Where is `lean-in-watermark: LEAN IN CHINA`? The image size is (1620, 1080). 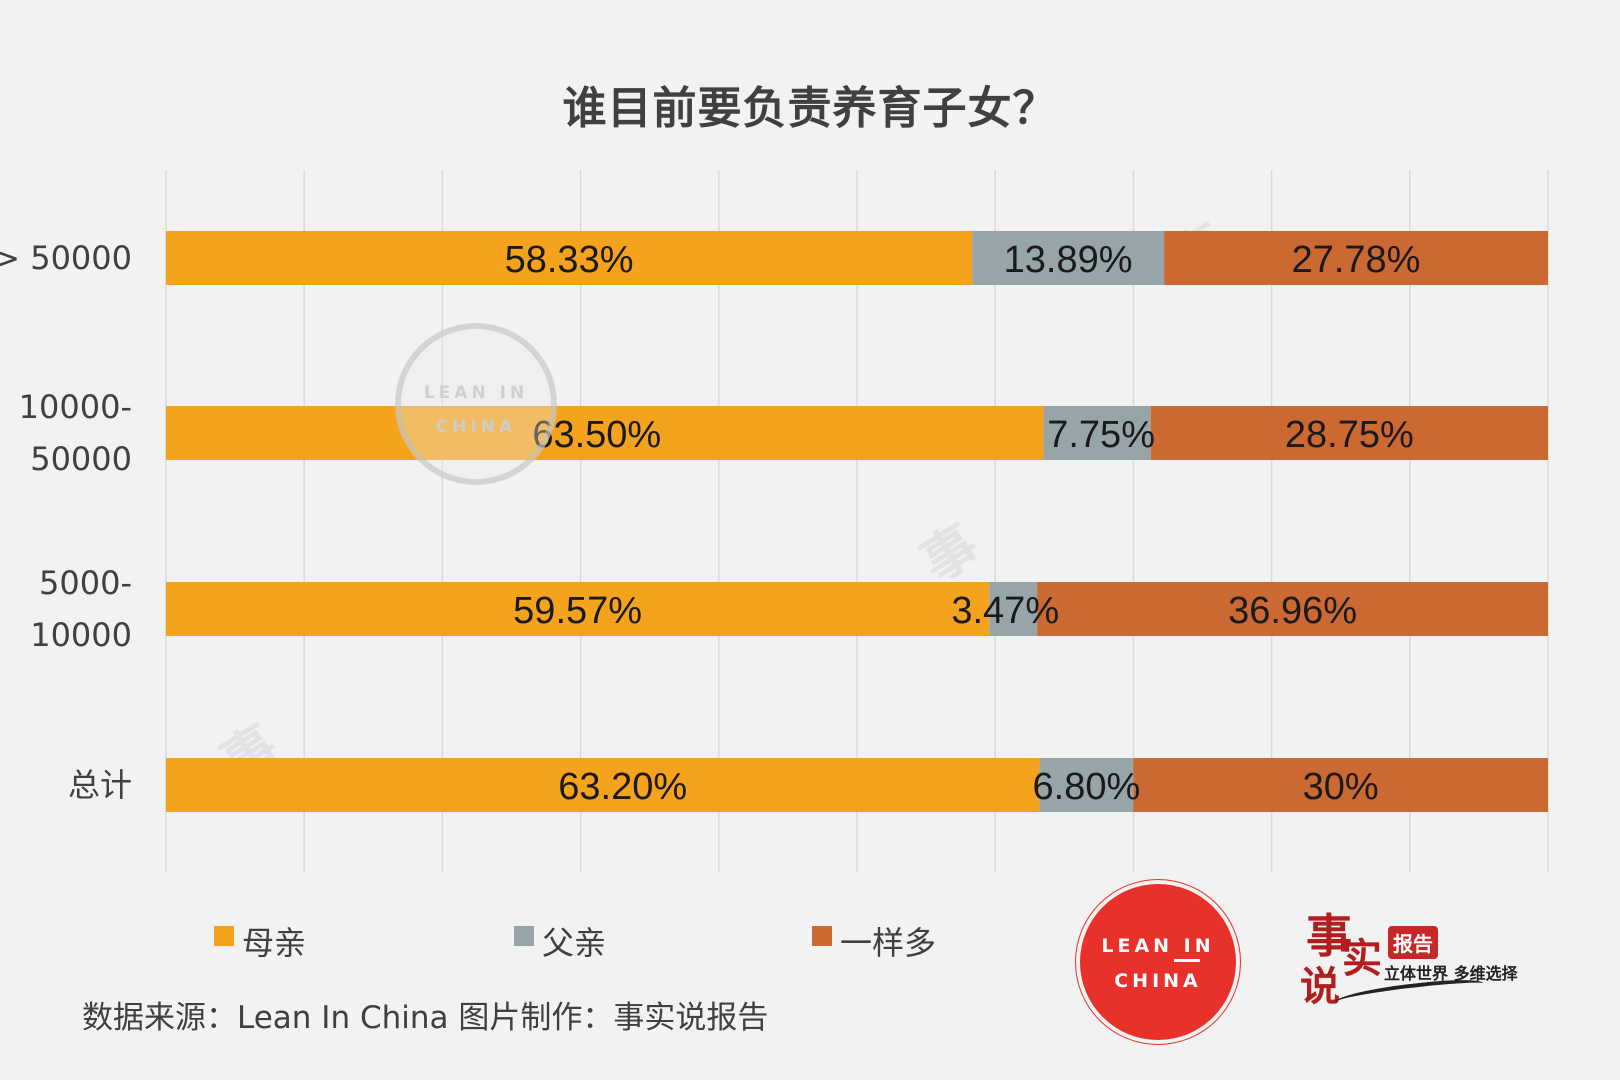
lean-in-watermark: LEAN IN CHINA is located at coordinates (476, 404).